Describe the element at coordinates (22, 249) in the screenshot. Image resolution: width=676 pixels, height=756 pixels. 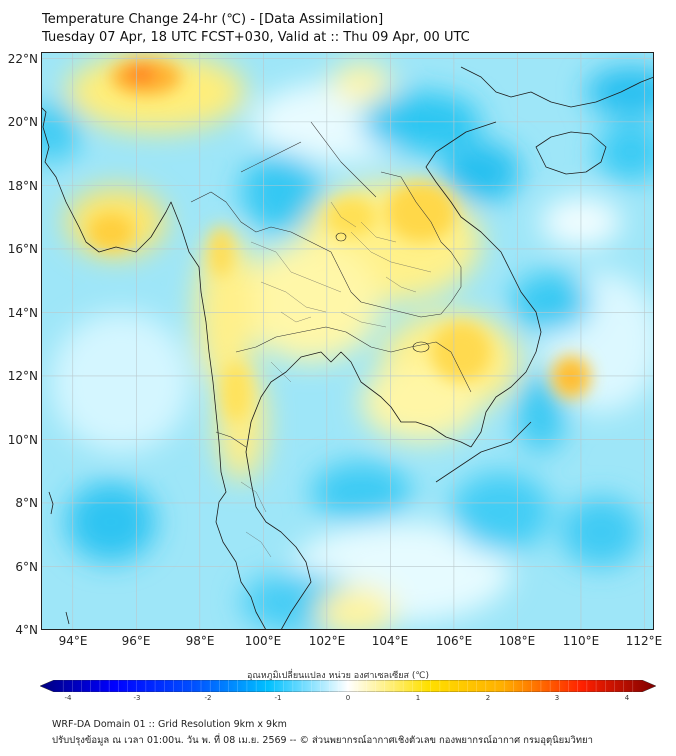
I see `lat-label-16n: 16°N` at that location.